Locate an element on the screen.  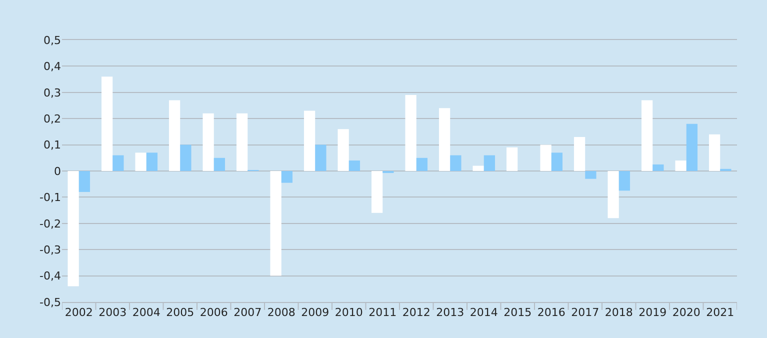
x-tick-label: 2002 is located at coordinates (78, 313).